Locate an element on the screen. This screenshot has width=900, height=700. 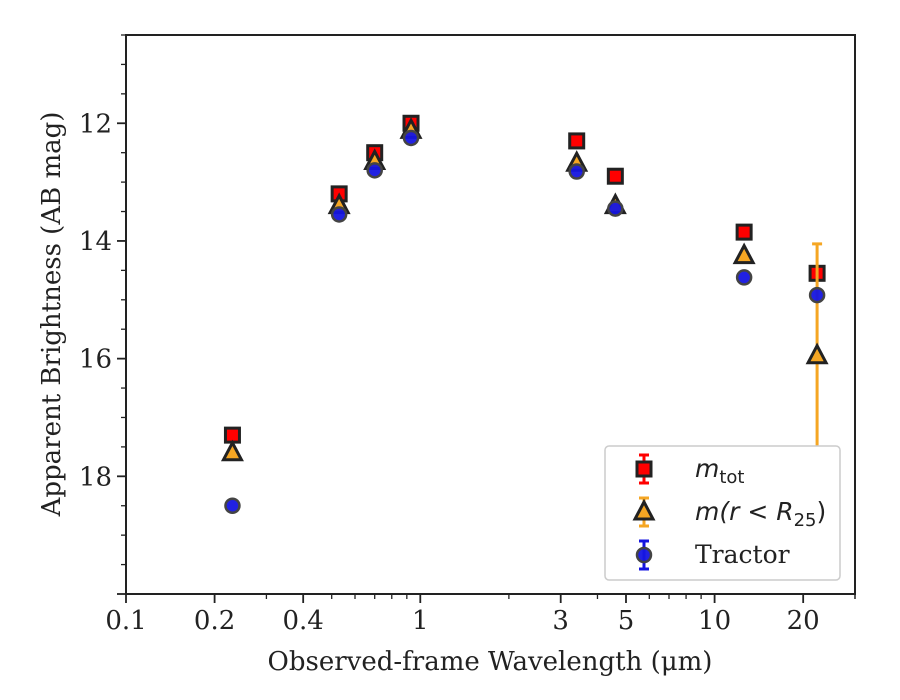
legend-label: mtot is located at coordinates (720, 471).